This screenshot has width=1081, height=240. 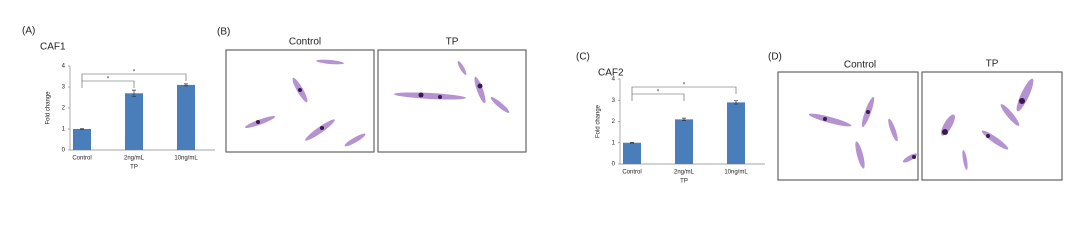 I want to click on chart-title: CAF1, so click(x=53, y=47).